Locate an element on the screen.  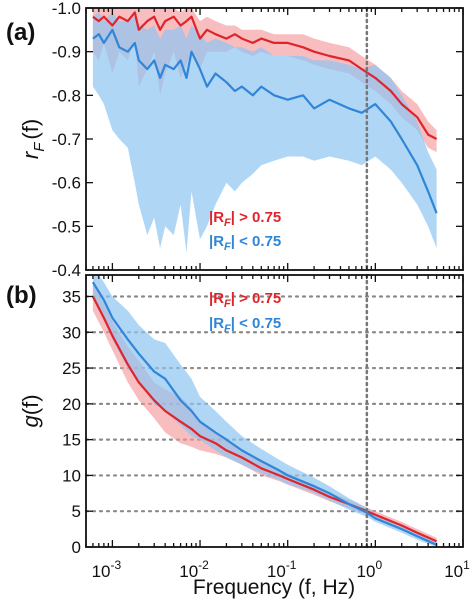
panel-a-legend-blue: |RF| < 0.75 is located at coordinates (245, 243).